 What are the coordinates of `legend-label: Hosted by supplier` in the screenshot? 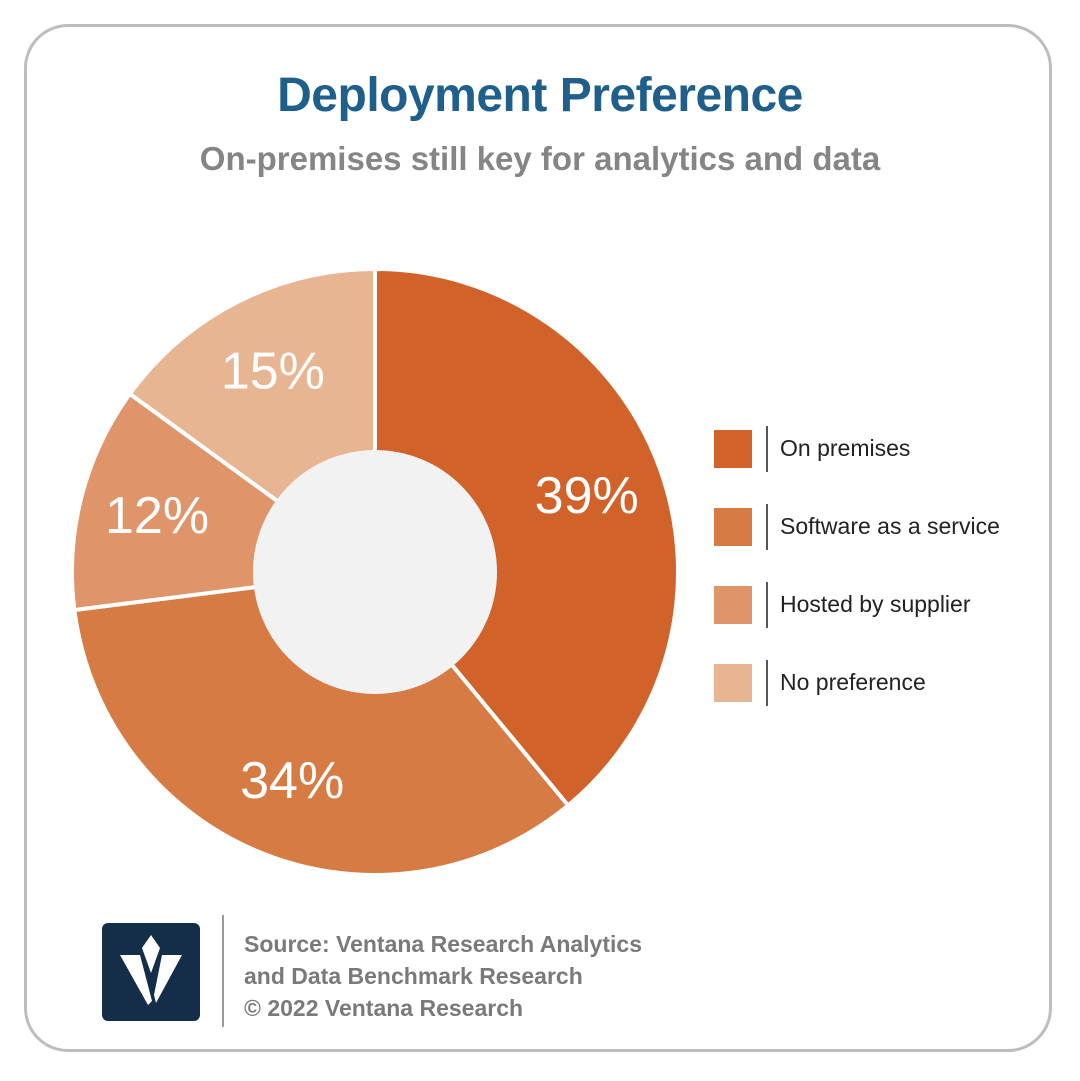 It's located at (875, 604).